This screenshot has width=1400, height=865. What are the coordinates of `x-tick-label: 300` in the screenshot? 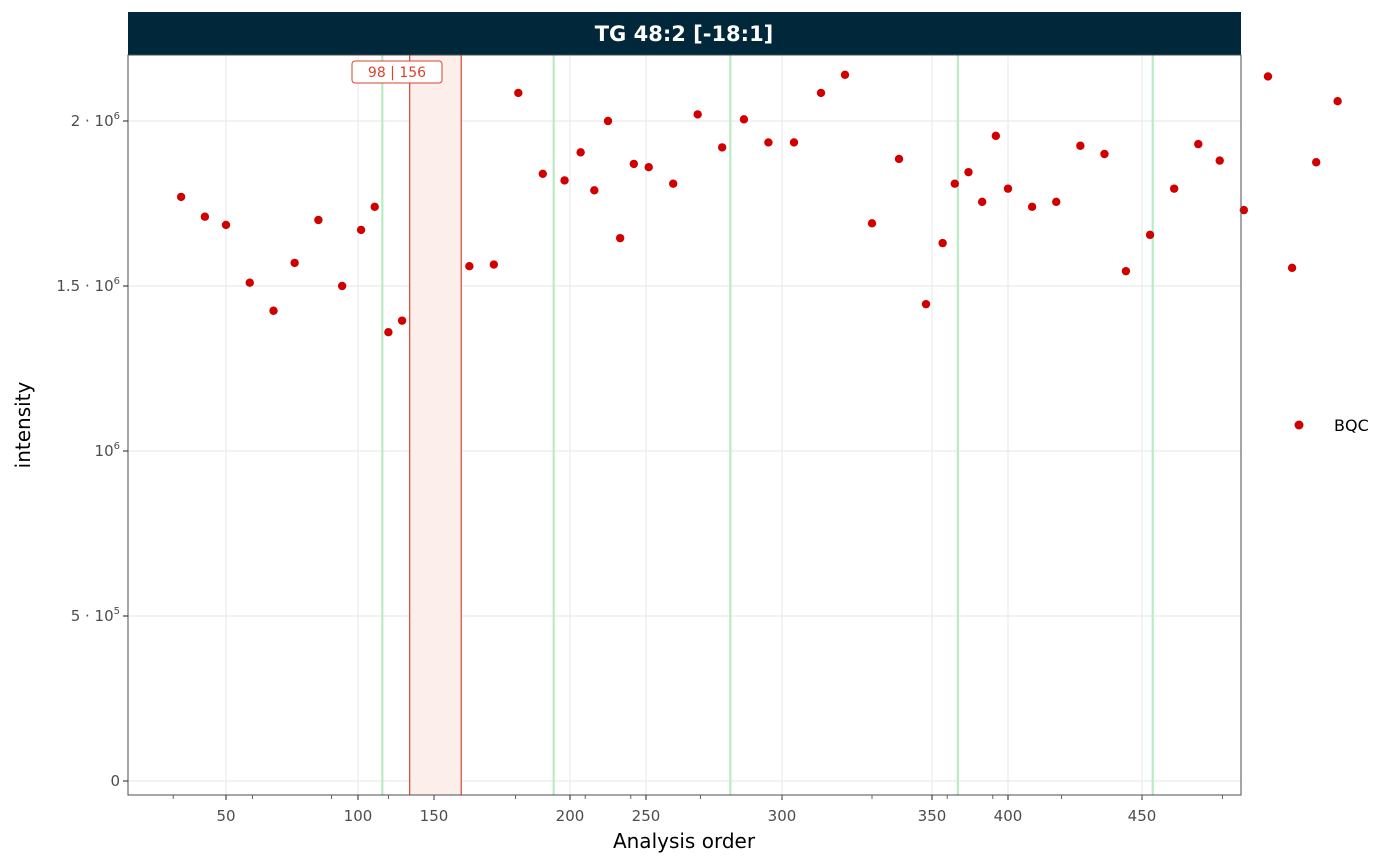 It's located at (782, 816).